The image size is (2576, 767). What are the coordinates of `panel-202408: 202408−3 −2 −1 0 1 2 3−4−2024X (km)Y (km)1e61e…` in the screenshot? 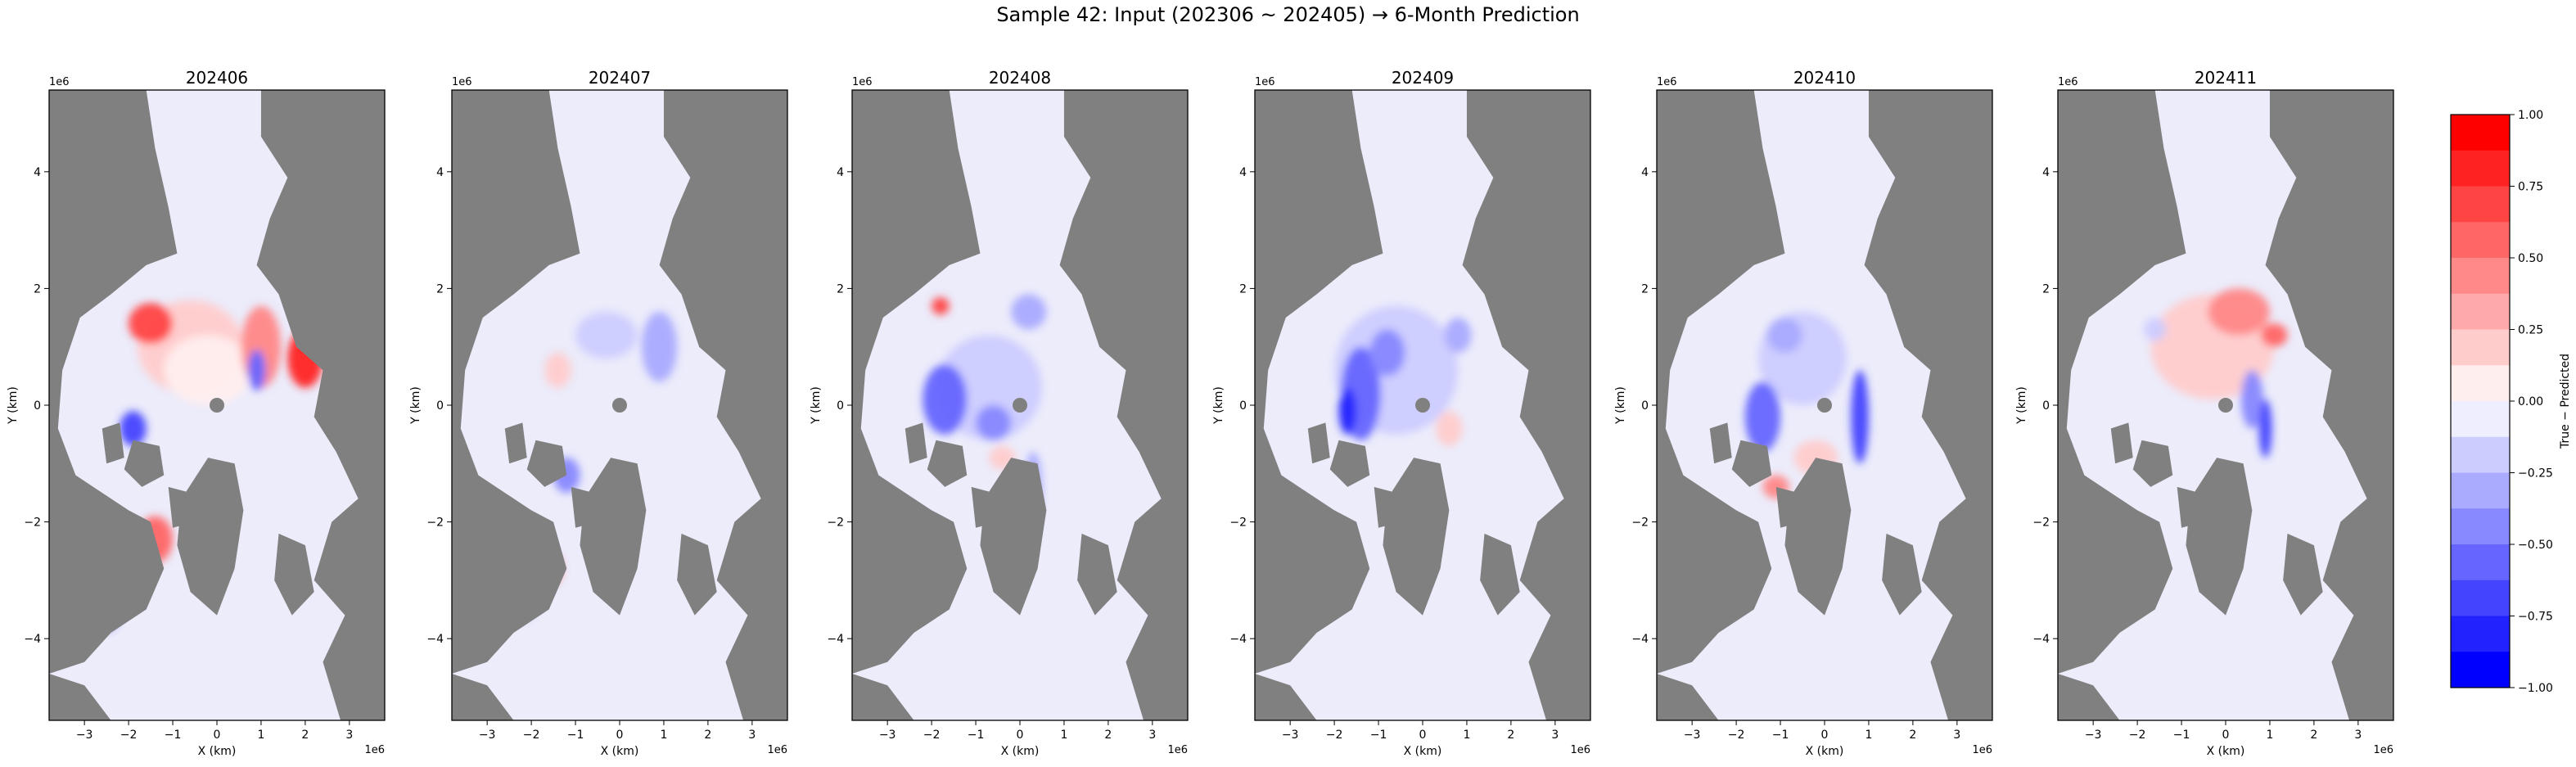 It's located at (999, 413).